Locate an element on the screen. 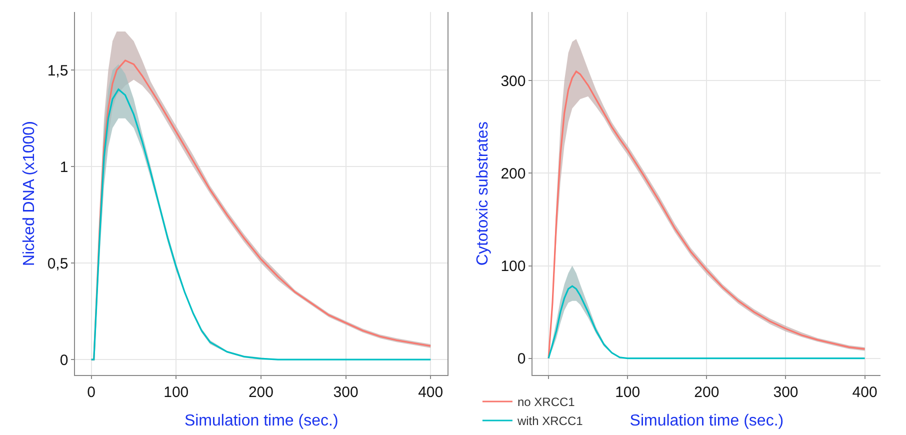 The width and height of the screenshot is (906, 435). y-tick-label: 100 is located at coordinates (513, 267).